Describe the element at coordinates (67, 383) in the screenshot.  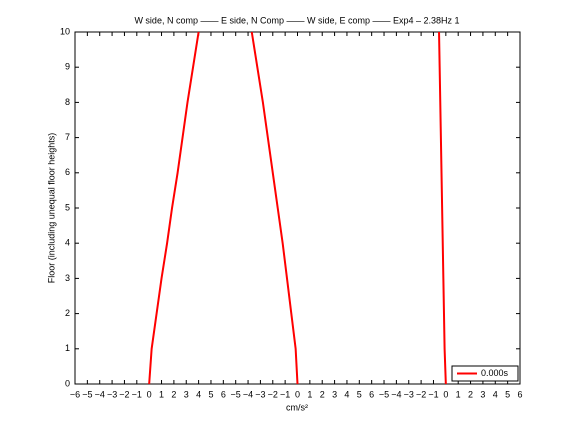
I see `y-tick-label: 0` at that location.